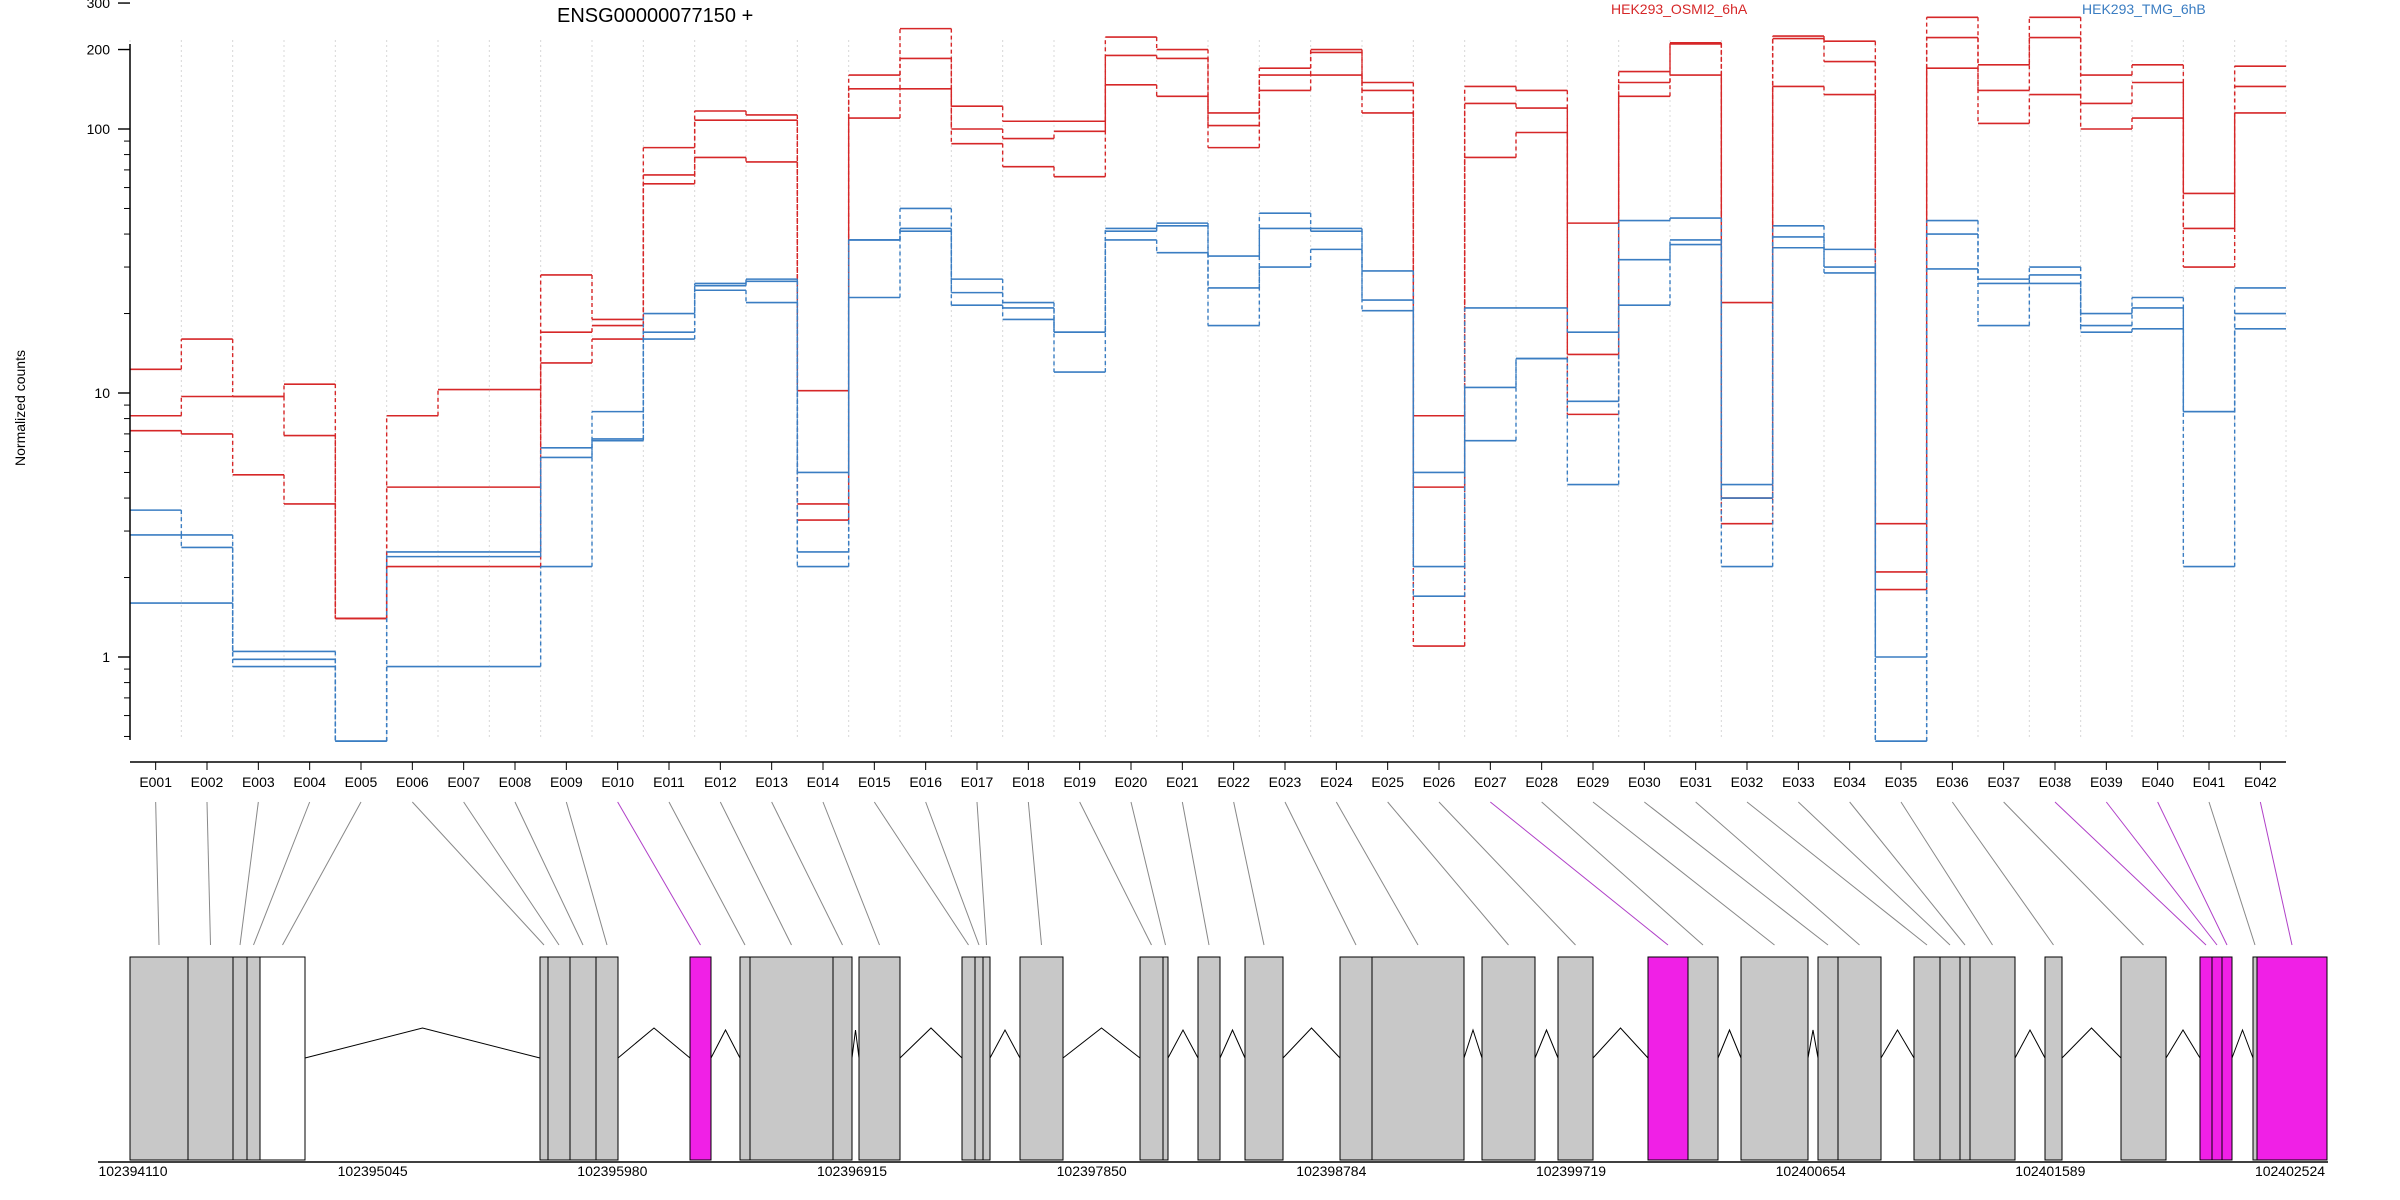 The width and height of the screenshot is (2400, 1200). Describe the element at coordinates (720, 782) in the screenshot. I see `x-tick-label: E012` at that location.